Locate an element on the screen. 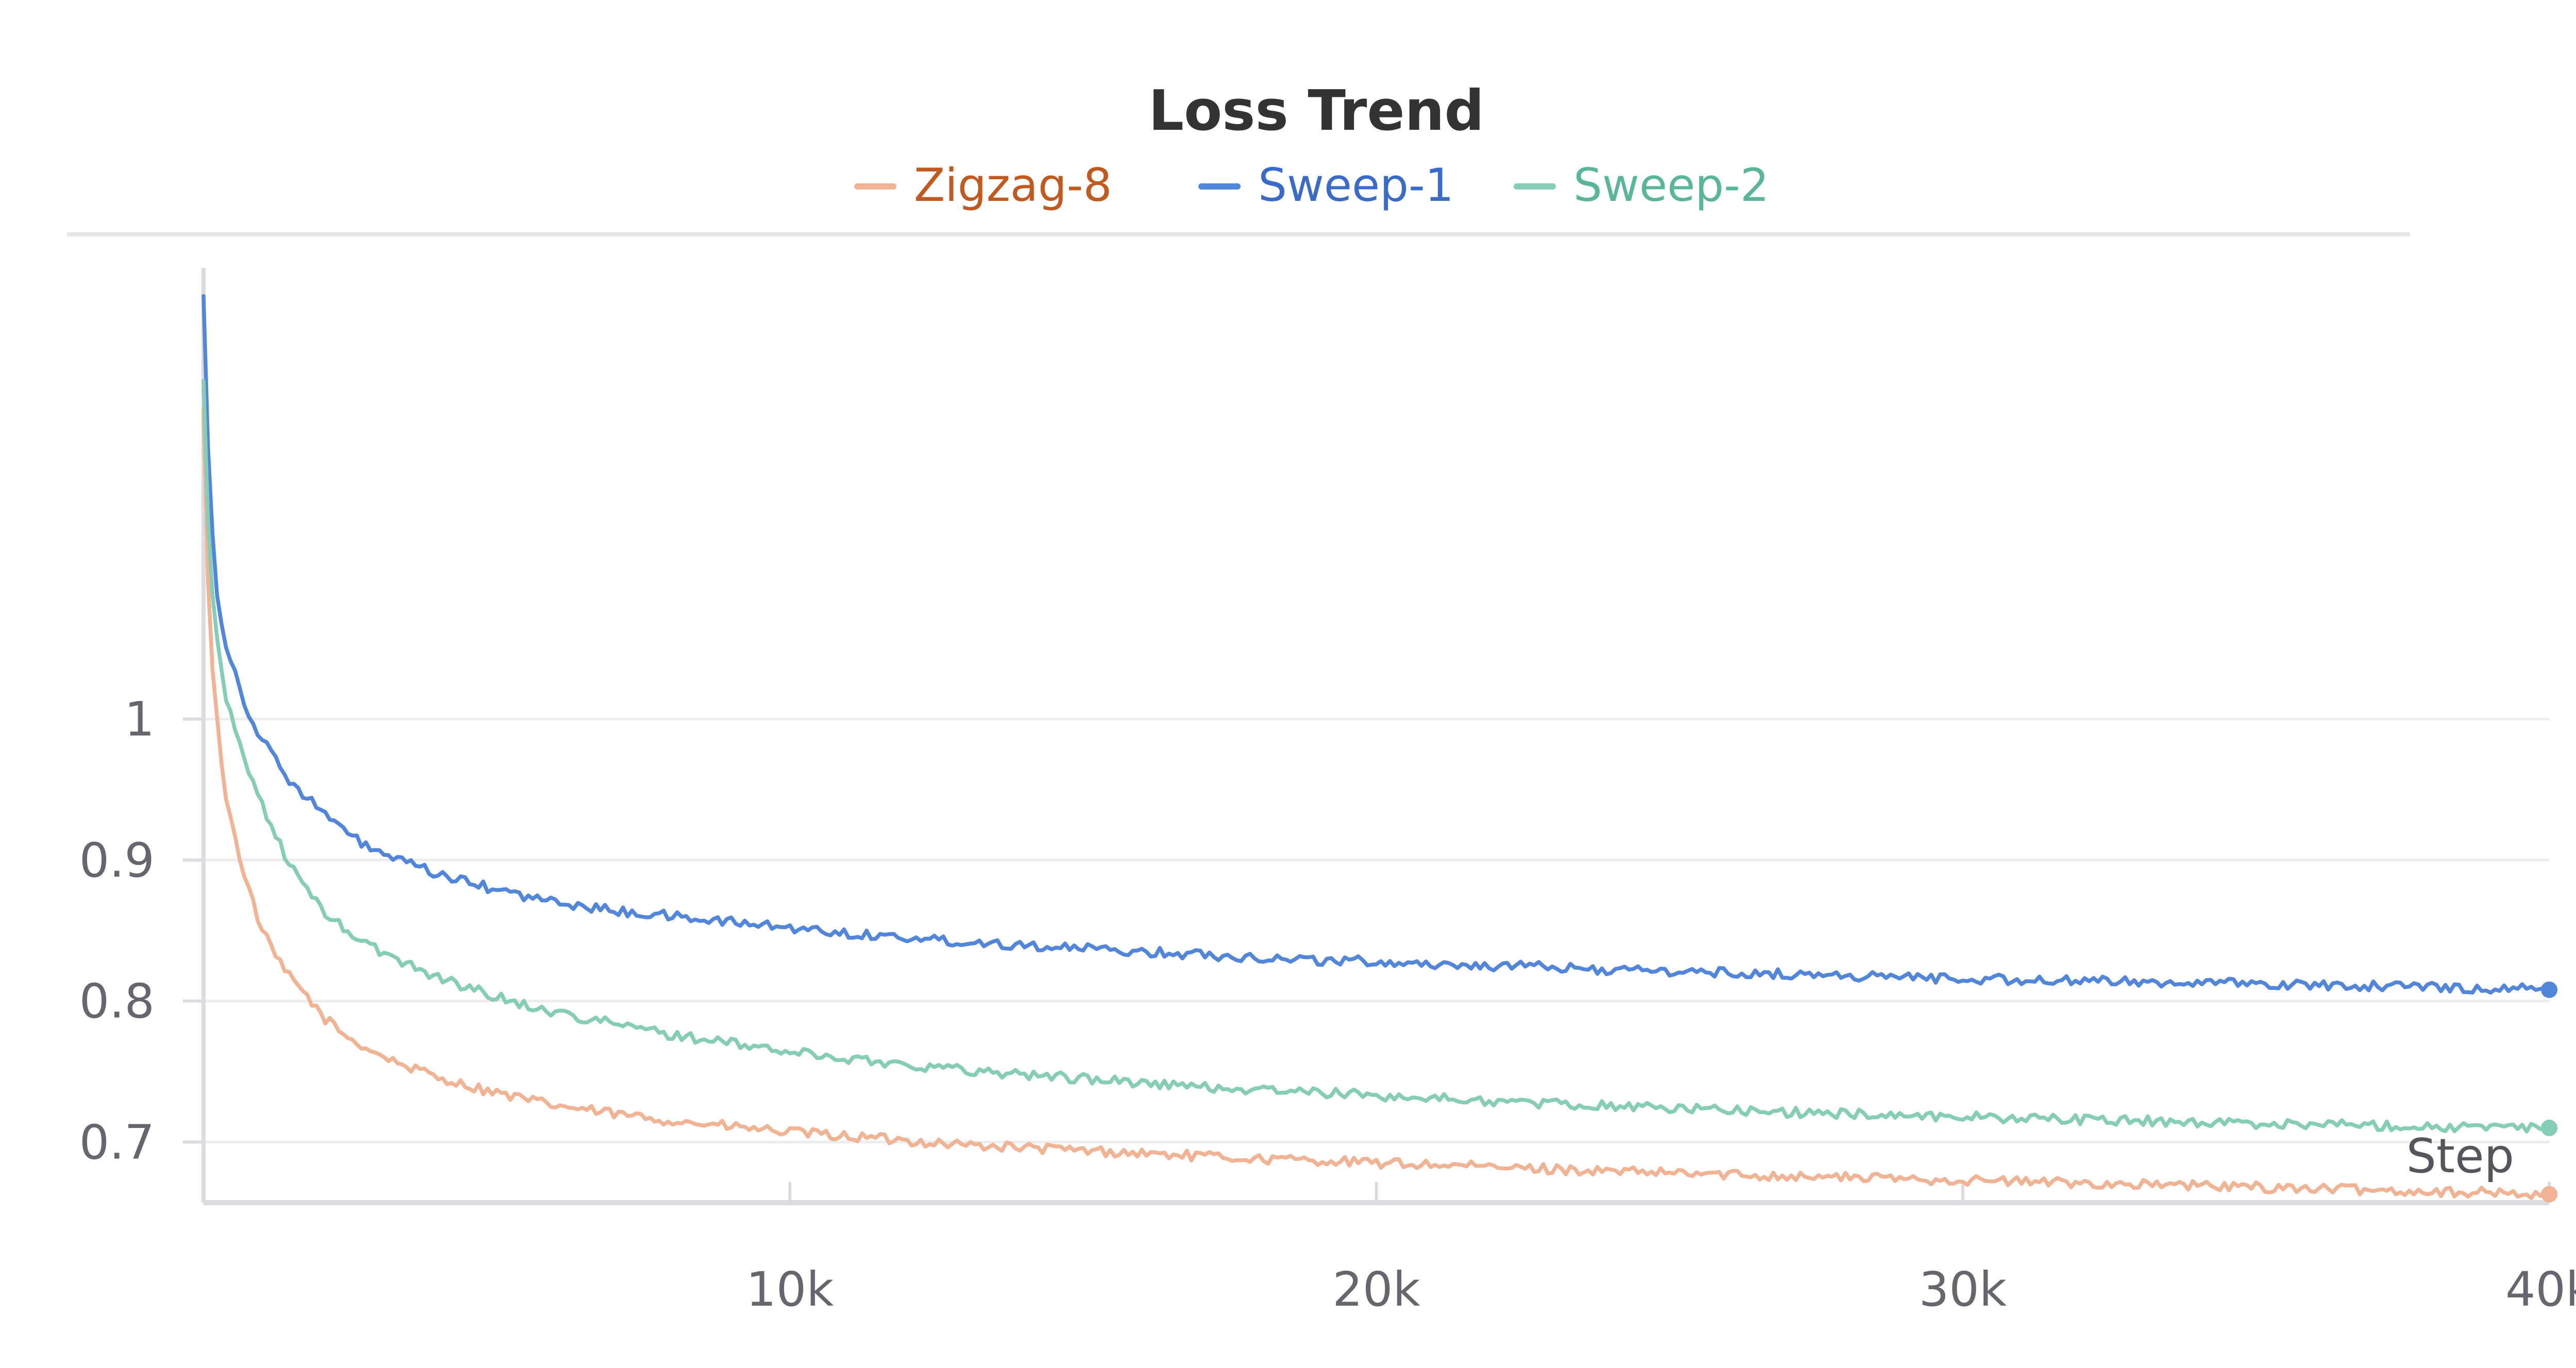 The width and height of the screenshot is (2576, 1368). x-axis-title: Step is located at coordinates (2460, 1156).